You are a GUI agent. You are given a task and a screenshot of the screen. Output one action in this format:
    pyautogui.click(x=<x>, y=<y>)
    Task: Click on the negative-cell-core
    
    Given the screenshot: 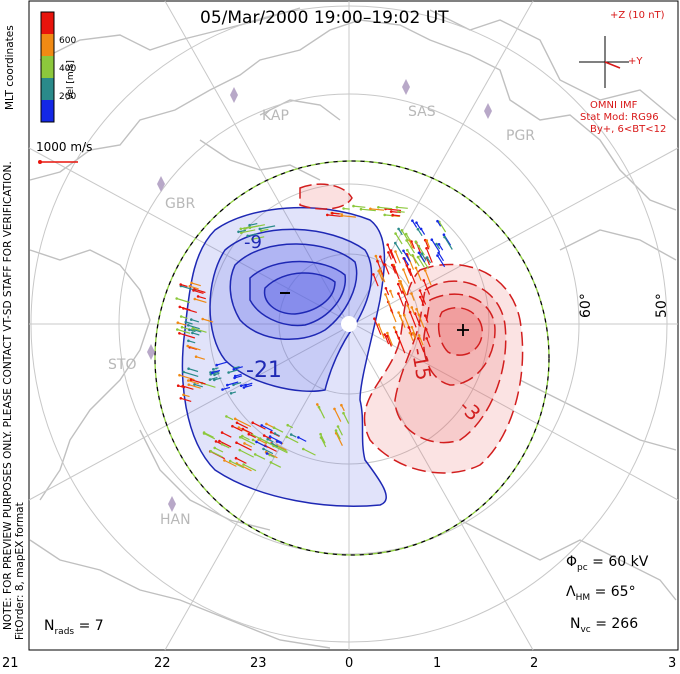 What is the action you would take?
    pyautogui.click(x=299, y=293)
    